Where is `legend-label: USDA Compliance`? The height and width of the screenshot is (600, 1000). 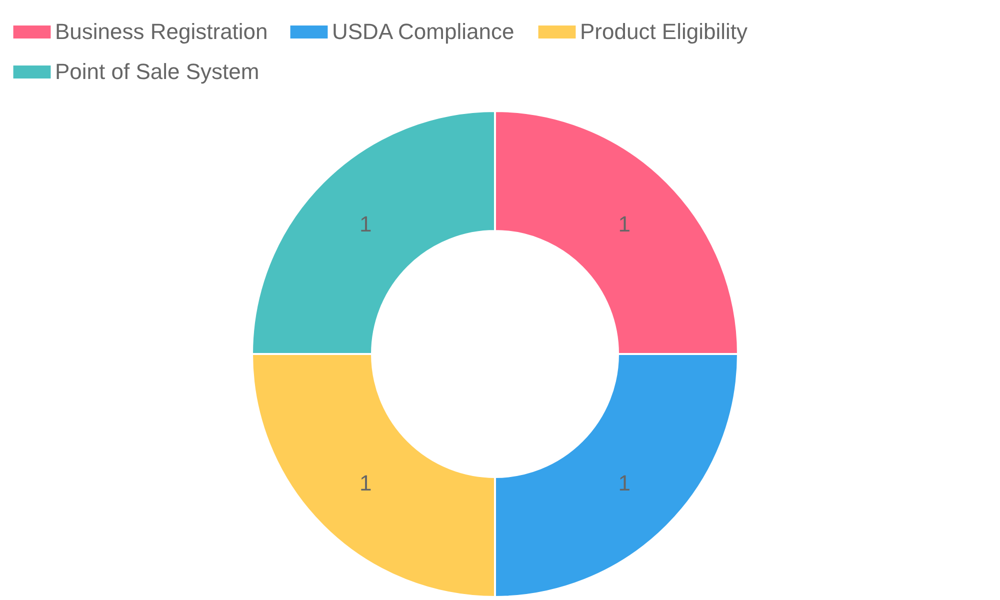
legend-label: USDA Compliance is located at coordinates (423, 31).